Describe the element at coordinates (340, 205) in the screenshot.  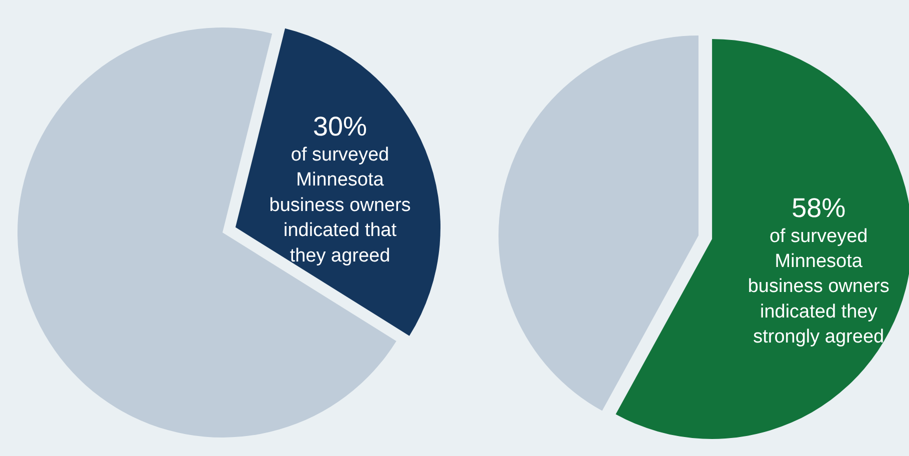
I see `text: of surveyed Minnesota business owners indicated that they agreed` at that location.